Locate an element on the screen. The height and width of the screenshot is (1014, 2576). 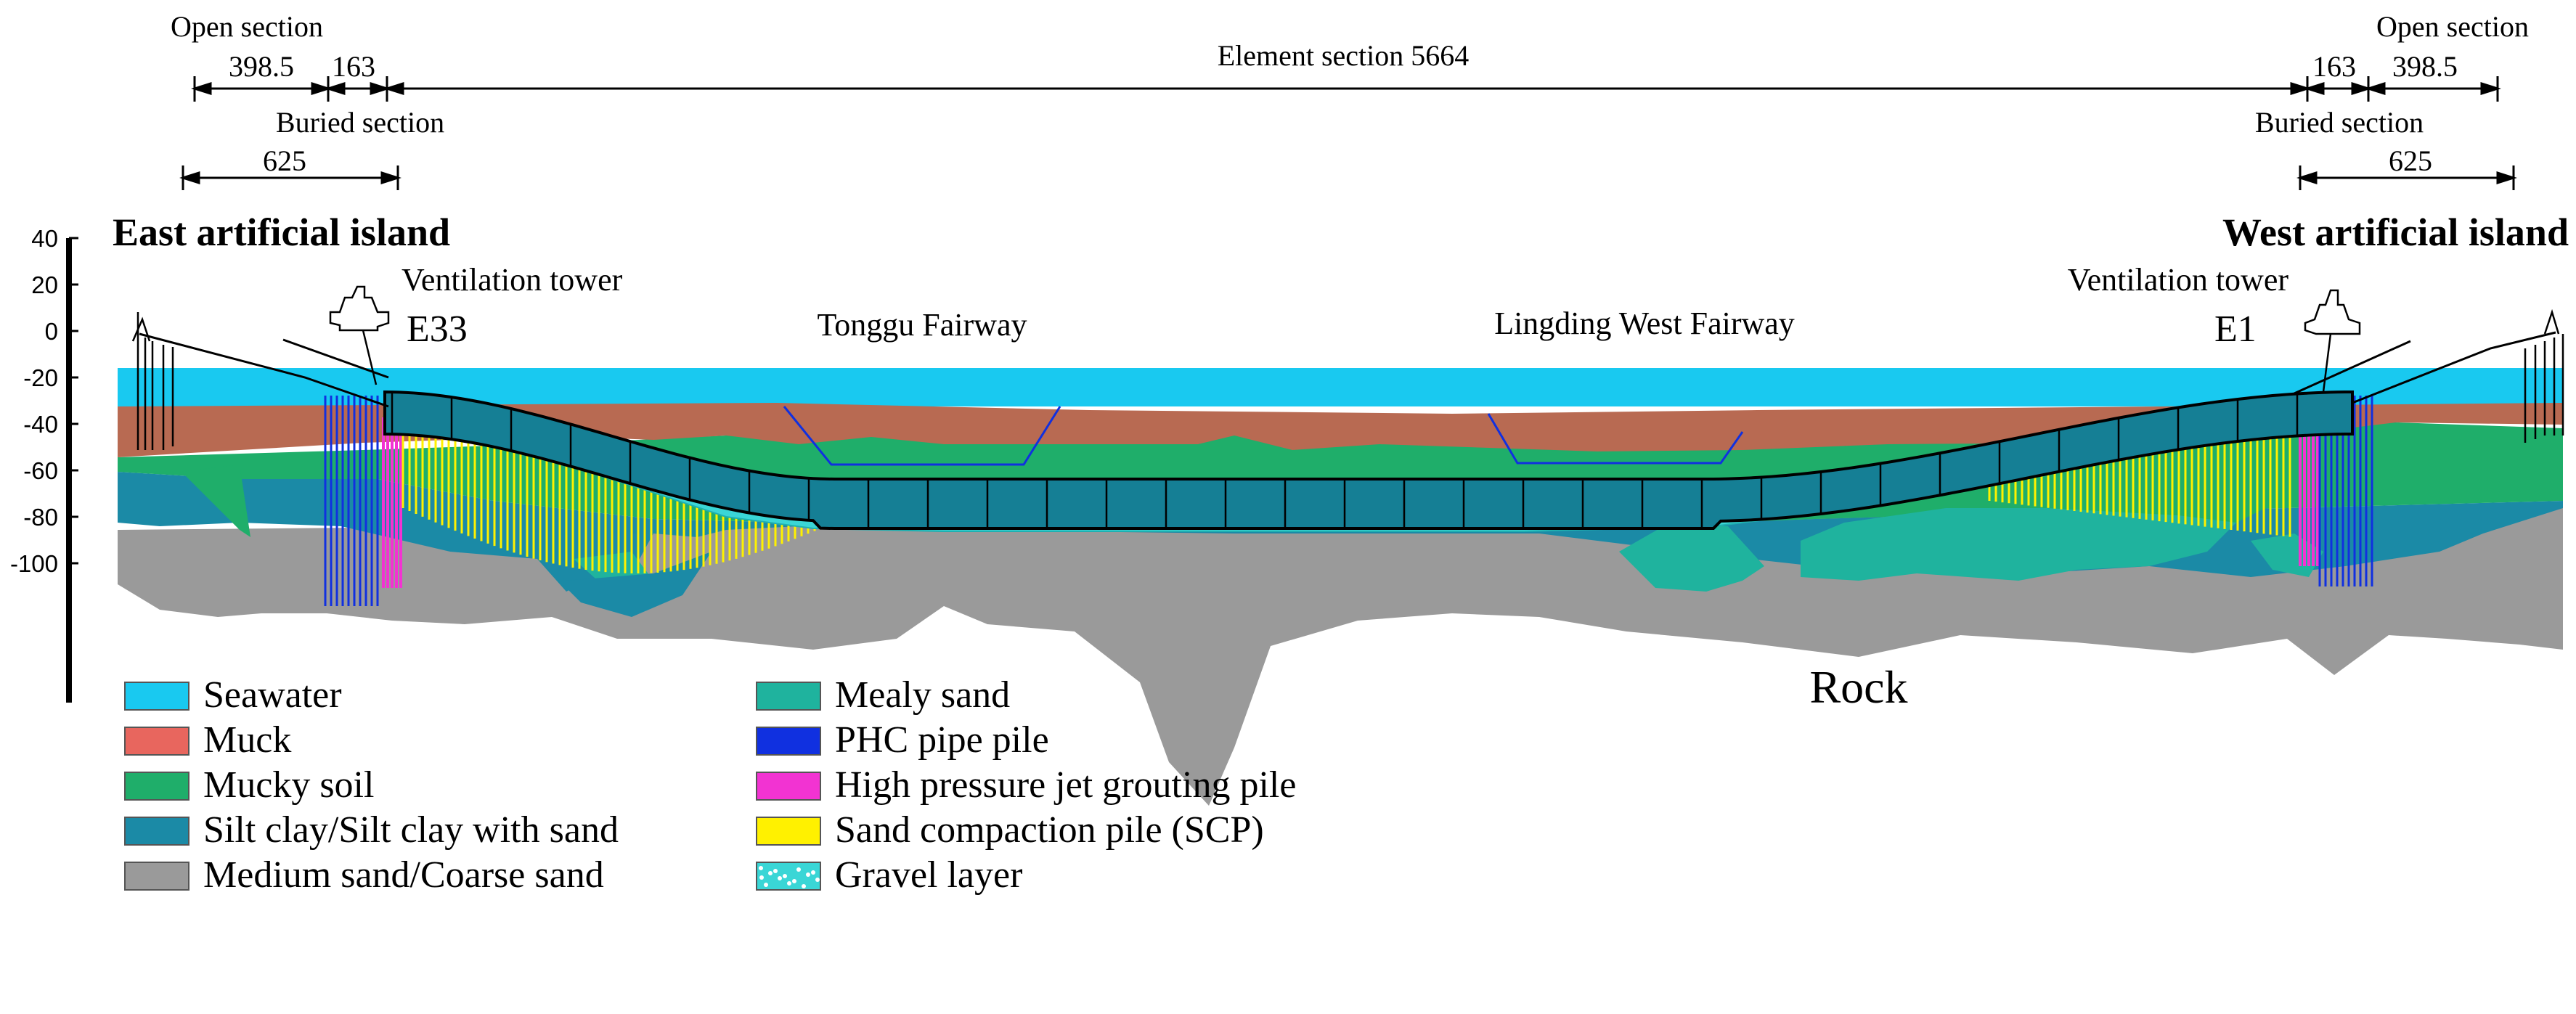
east-island-structures is located at coordinates (260, 368).